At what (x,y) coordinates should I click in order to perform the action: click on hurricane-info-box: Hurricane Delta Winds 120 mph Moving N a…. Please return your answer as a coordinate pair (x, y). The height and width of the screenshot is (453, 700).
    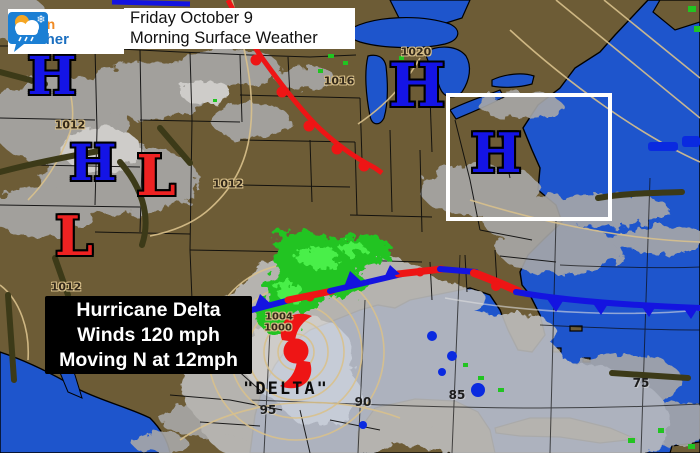
    Looking at the image, I should click on (148, 335).